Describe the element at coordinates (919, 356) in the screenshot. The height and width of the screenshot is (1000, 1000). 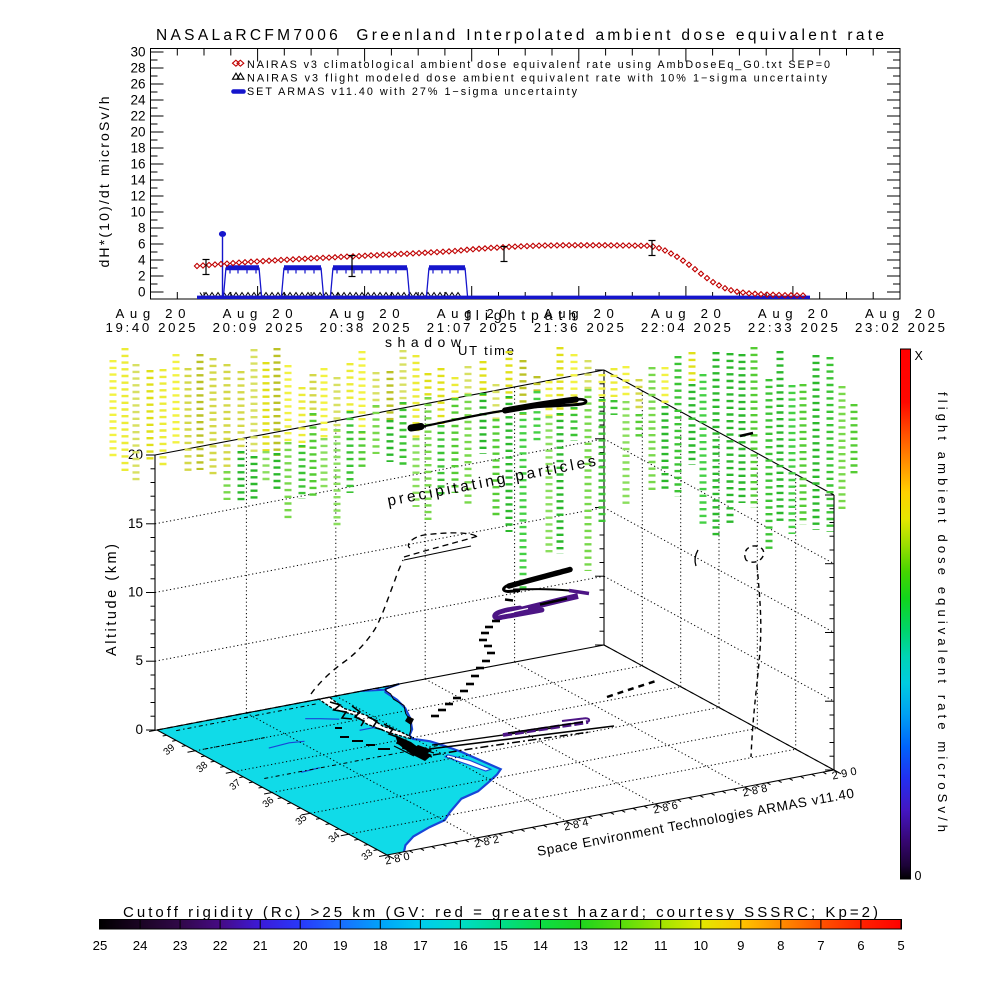
I see `svg-text: X` at that location.